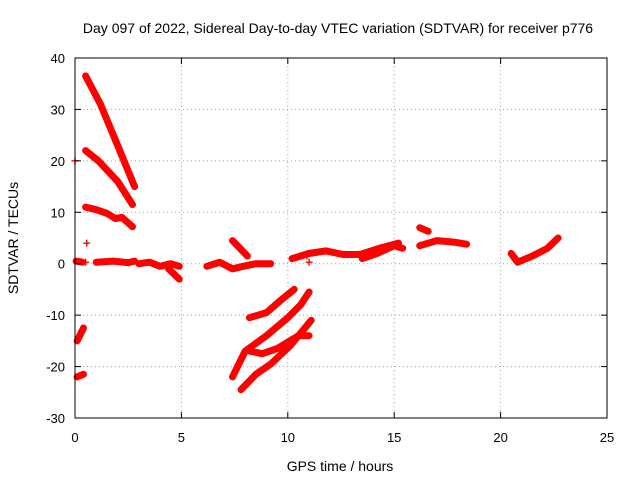 This screenshot has height=480, width=640. What do you see at coordinates (272, 303) in the screenshot?
I see `data-series-s16` at bounding box center [272, 303].